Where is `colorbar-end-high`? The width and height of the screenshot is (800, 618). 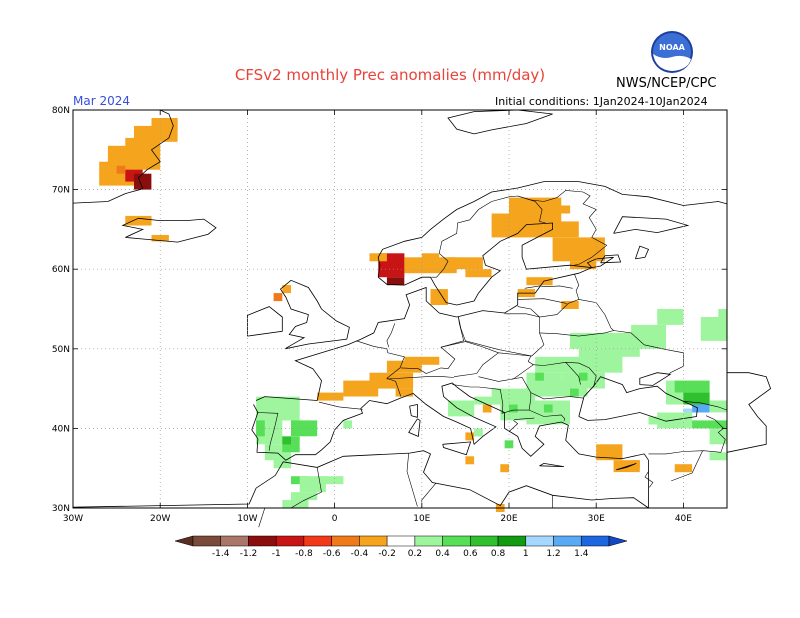 colorbar-end-high is located at coordinates (618, 541).